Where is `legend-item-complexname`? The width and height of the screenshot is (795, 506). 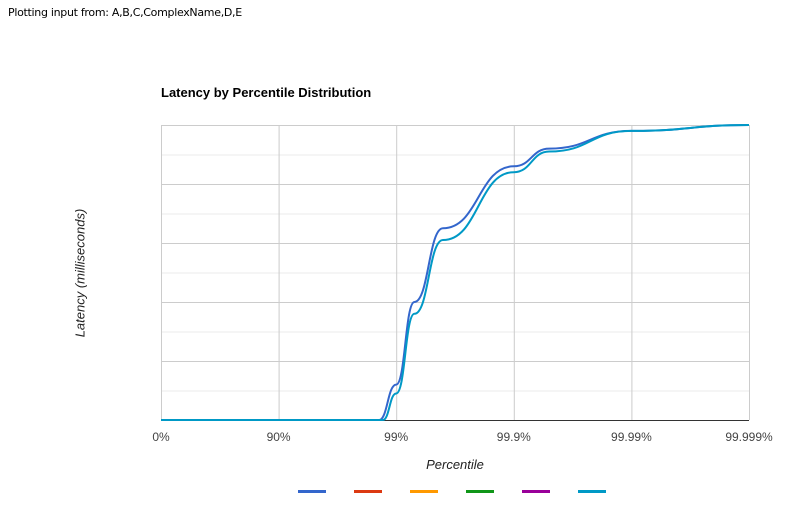
legend-item-complexname is located at coordinates (494, 494).